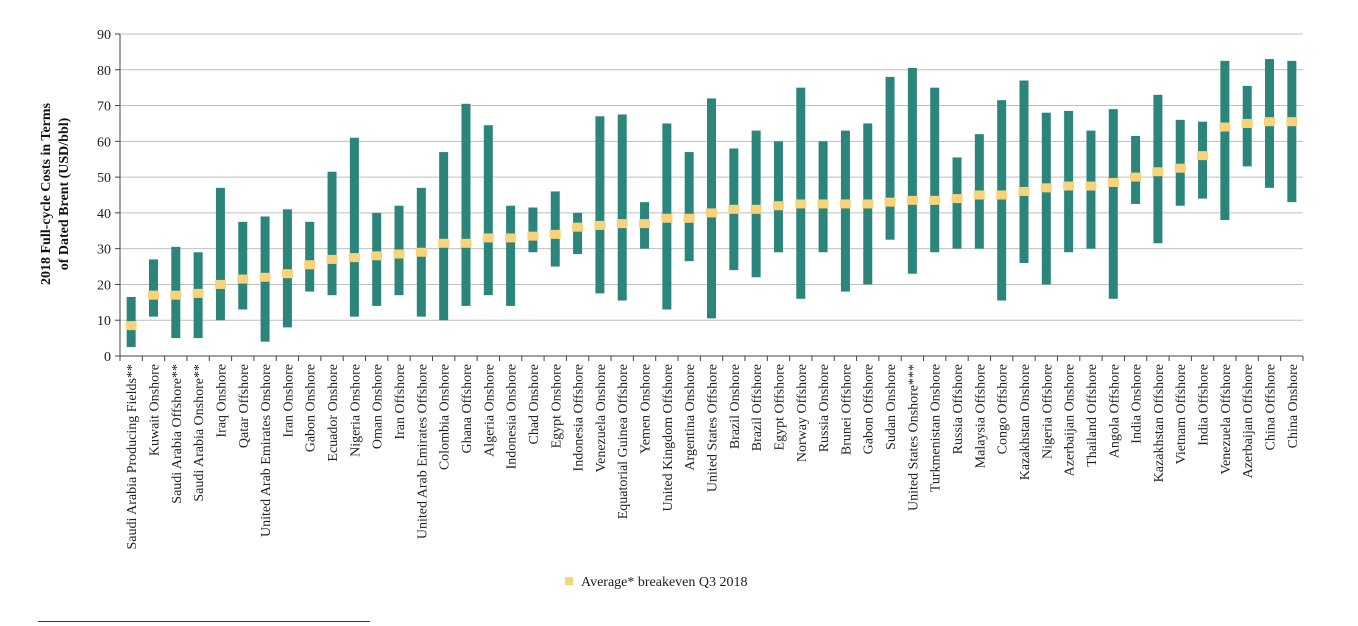 This screenshot has height=626, width=1358. What do you see at coordinates (891, 407) in the screenshot?
I see `x-tick-label: Sudan Onshore` at bounding box center [891, 407].